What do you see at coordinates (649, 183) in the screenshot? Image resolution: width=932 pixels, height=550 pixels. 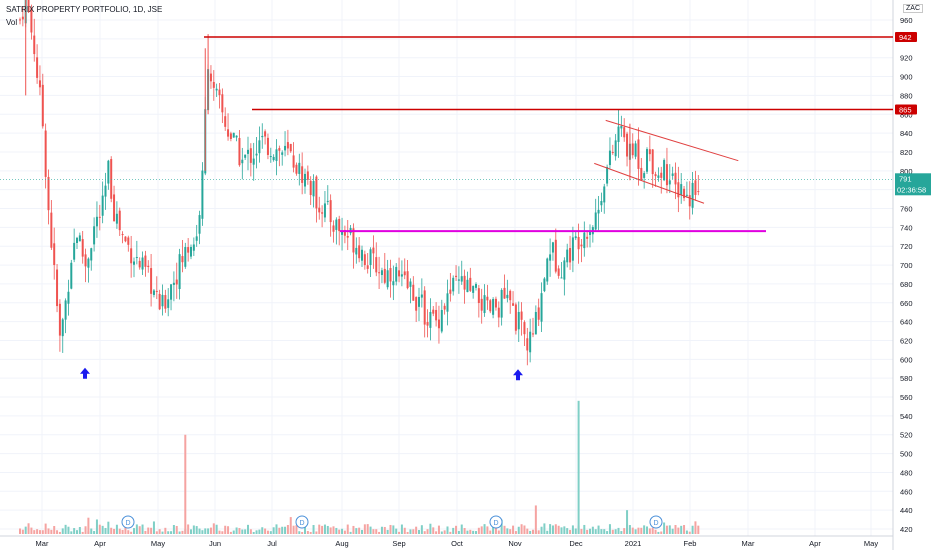 I see `channel-lower-line` at bounding box center [649, 183].